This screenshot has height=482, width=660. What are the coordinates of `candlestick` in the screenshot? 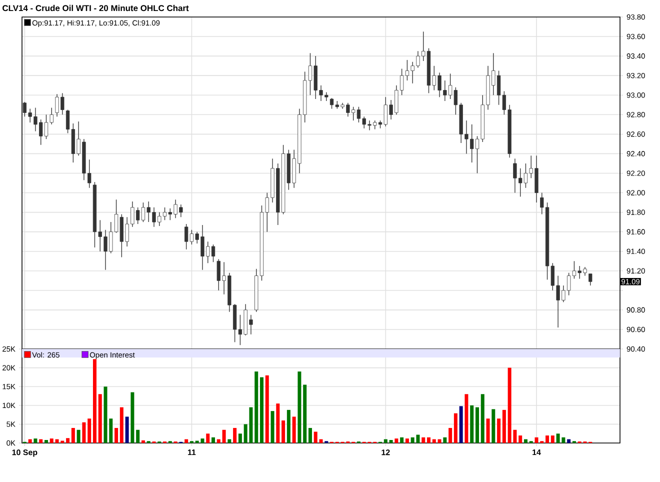 It's located at (590, 279).